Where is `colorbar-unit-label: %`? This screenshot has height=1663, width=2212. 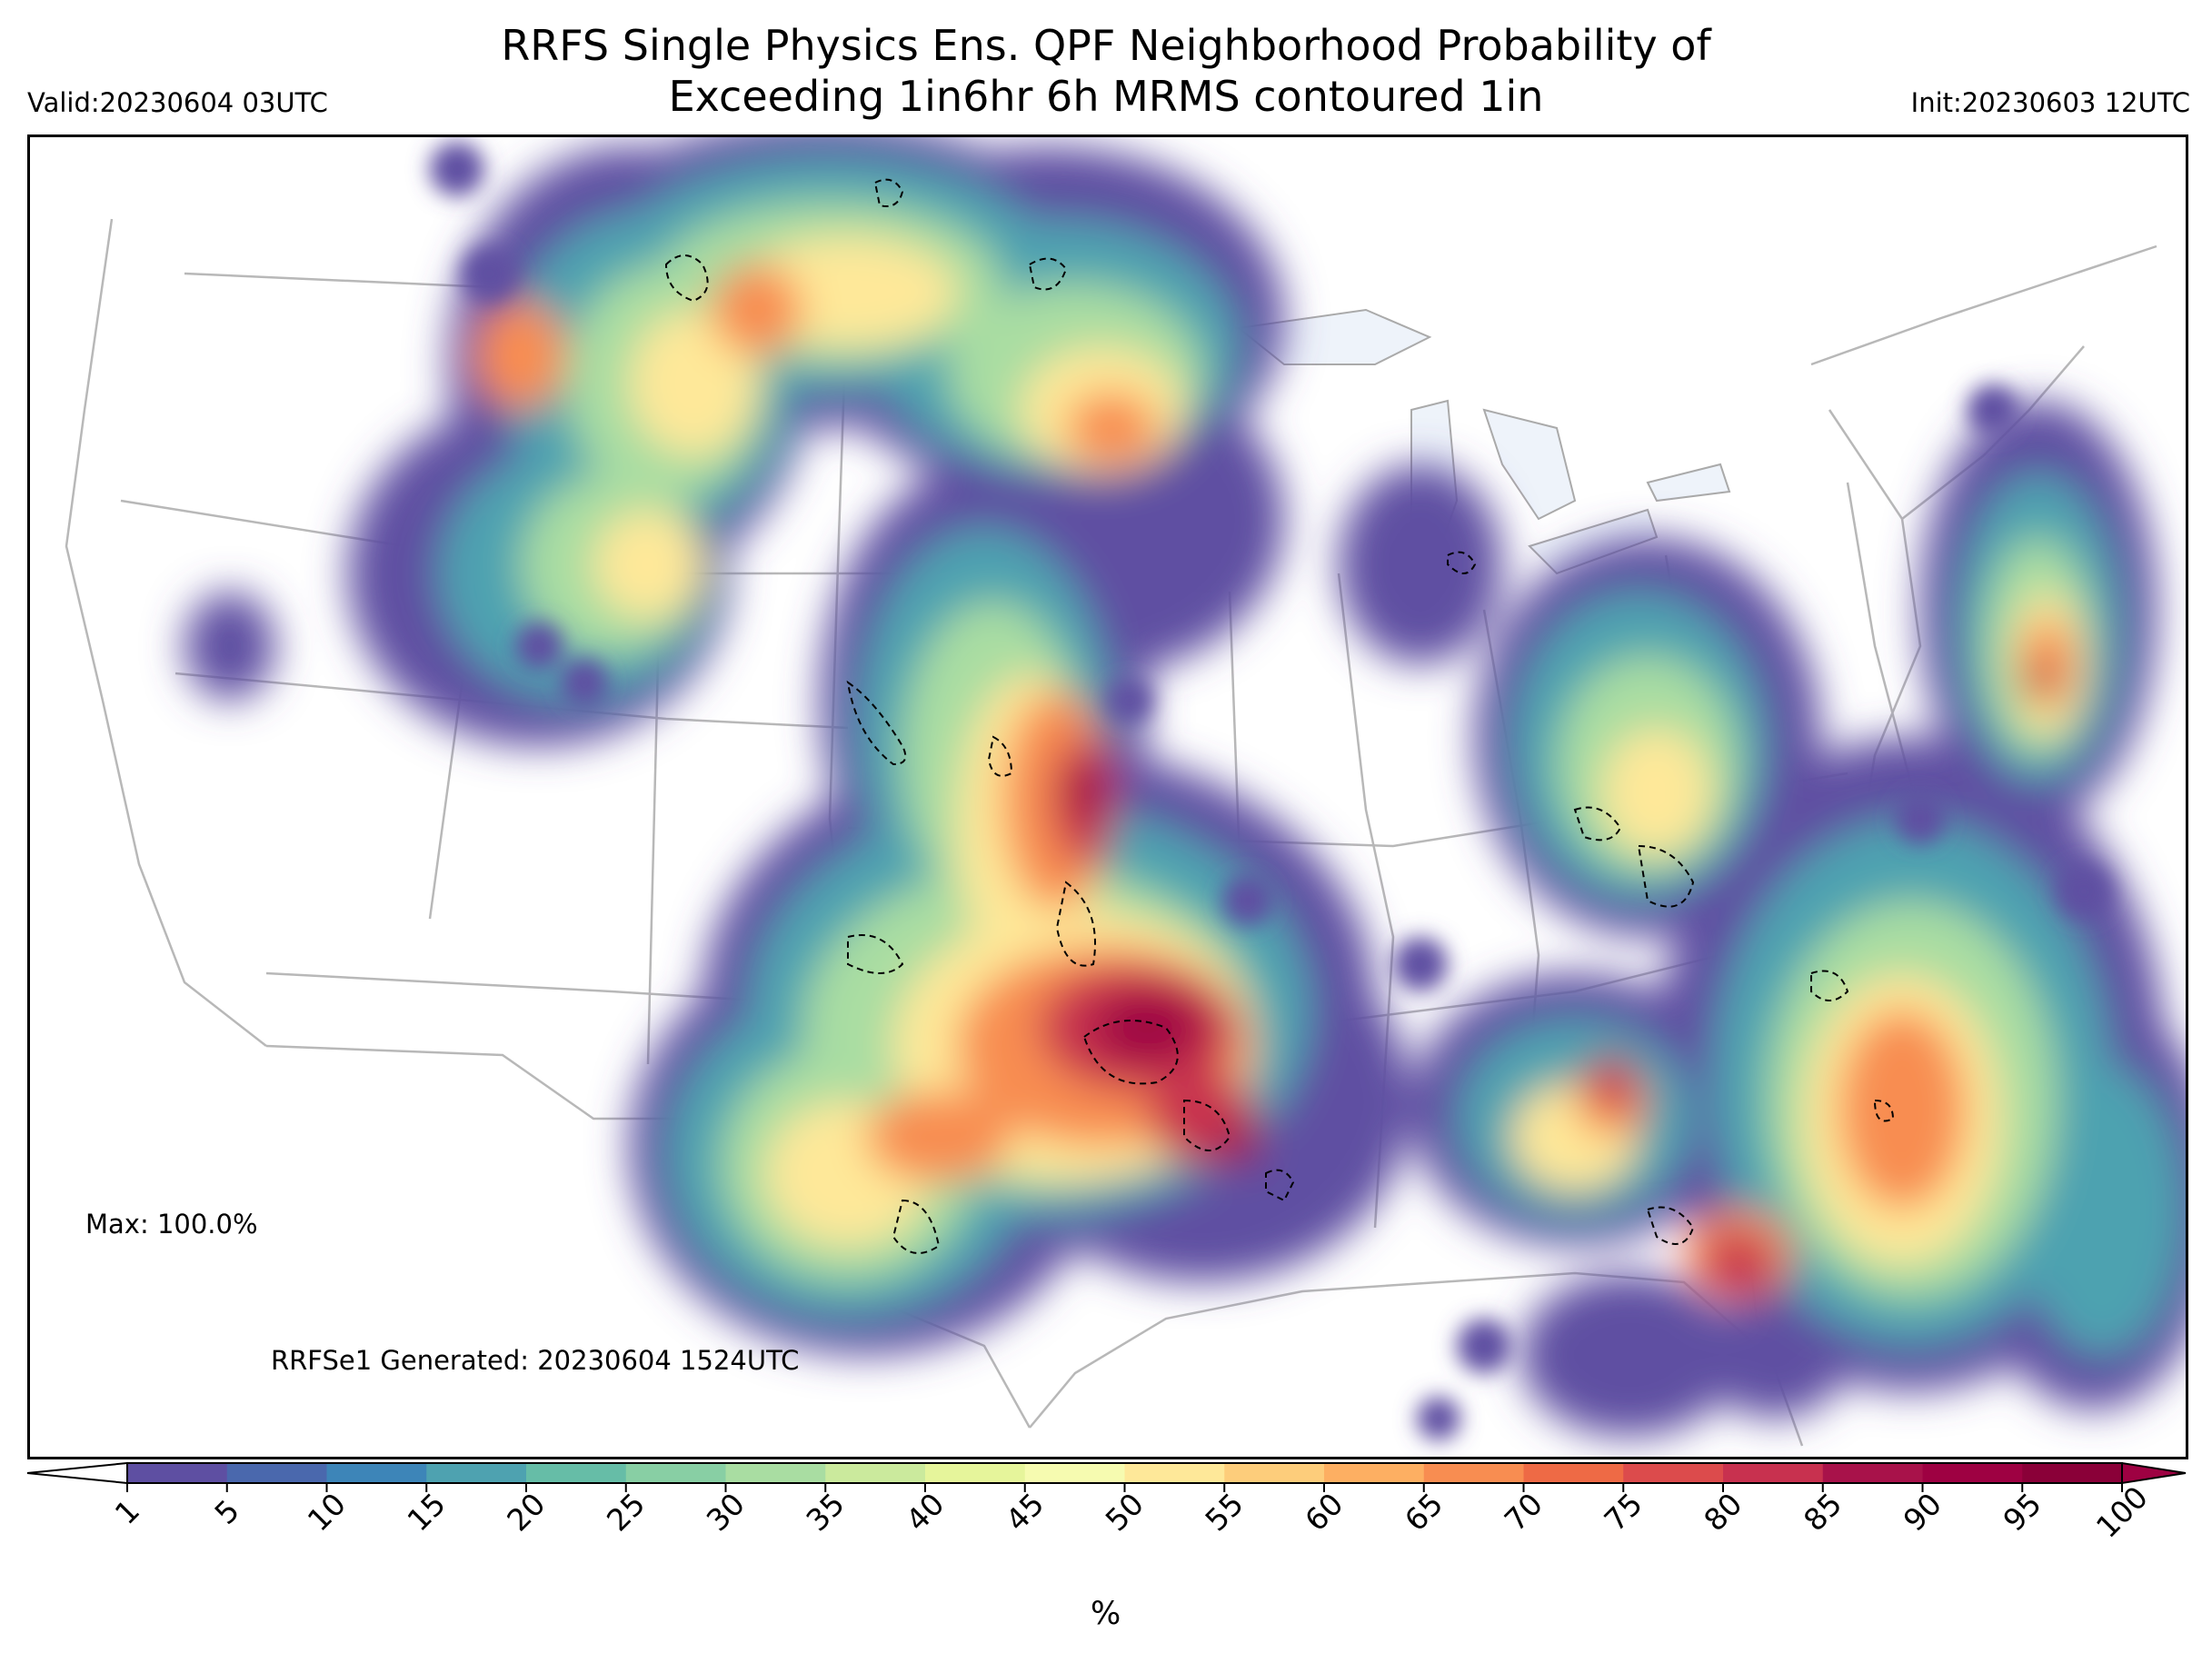 colorbar-unit-label: % is located at coordinates (1106, 1614).